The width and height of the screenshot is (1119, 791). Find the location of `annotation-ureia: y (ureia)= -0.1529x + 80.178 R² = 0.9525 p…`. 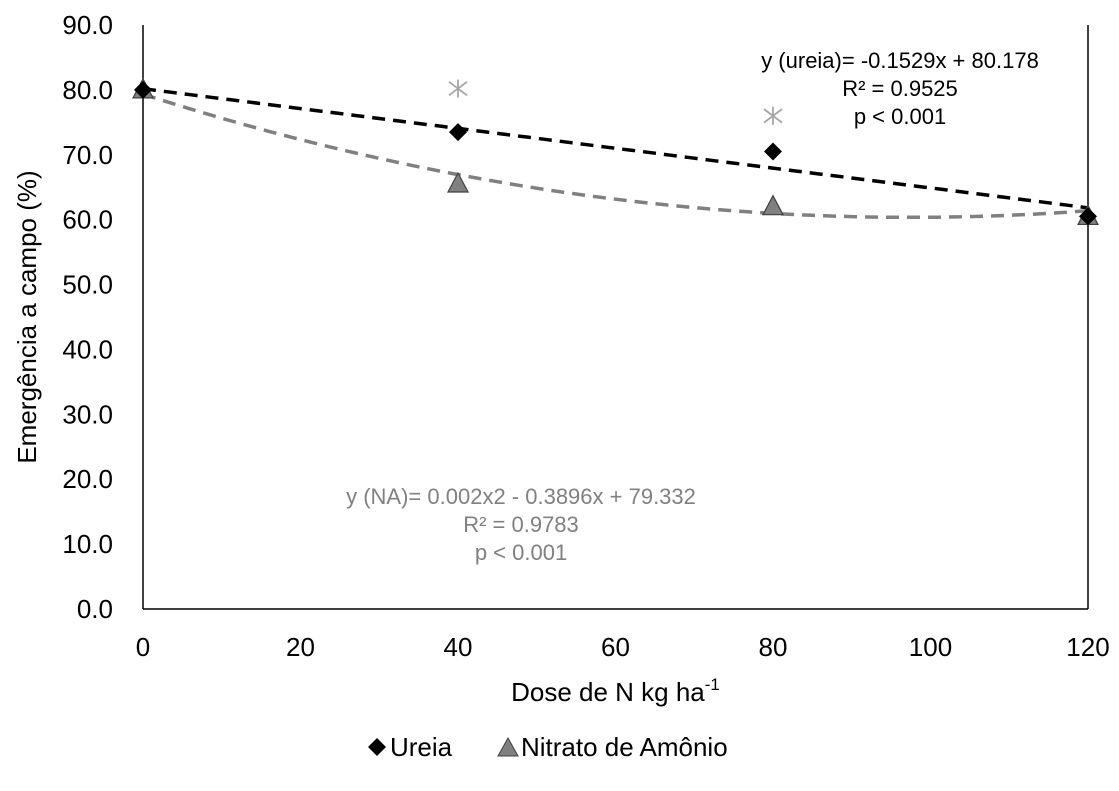

annotation-ureia: y (ureia)= -0.1529x + 80.178 R² = 0.9525 p… is located at coordinates (900, 88).